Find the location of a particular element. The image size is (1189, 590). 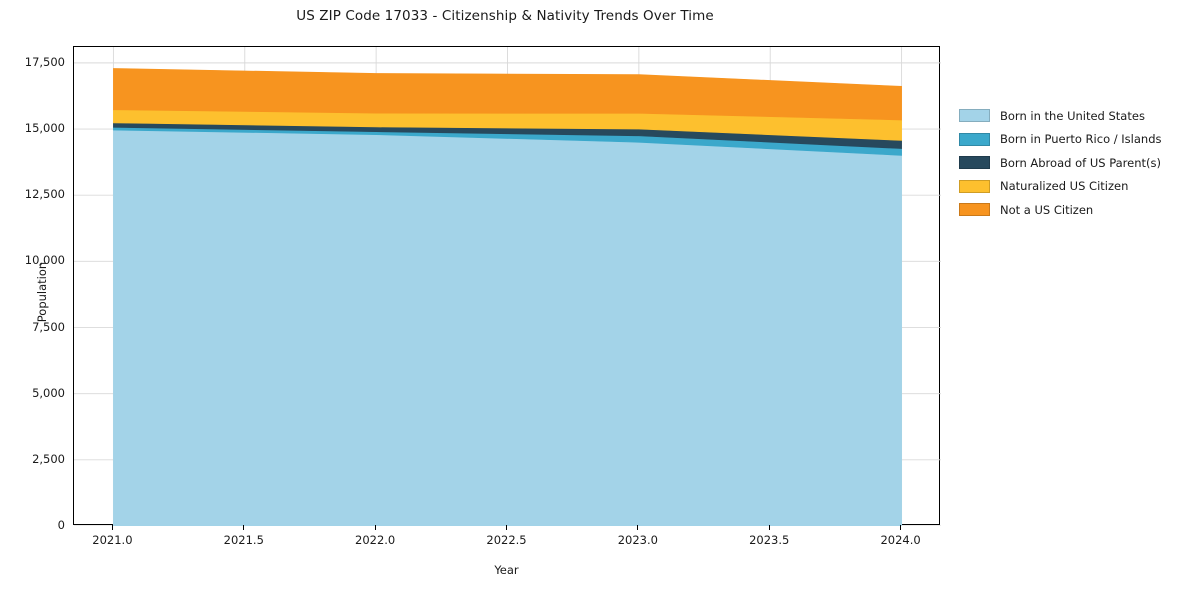

y-tick-label: 17,500 is located at coordinates (44, 61).